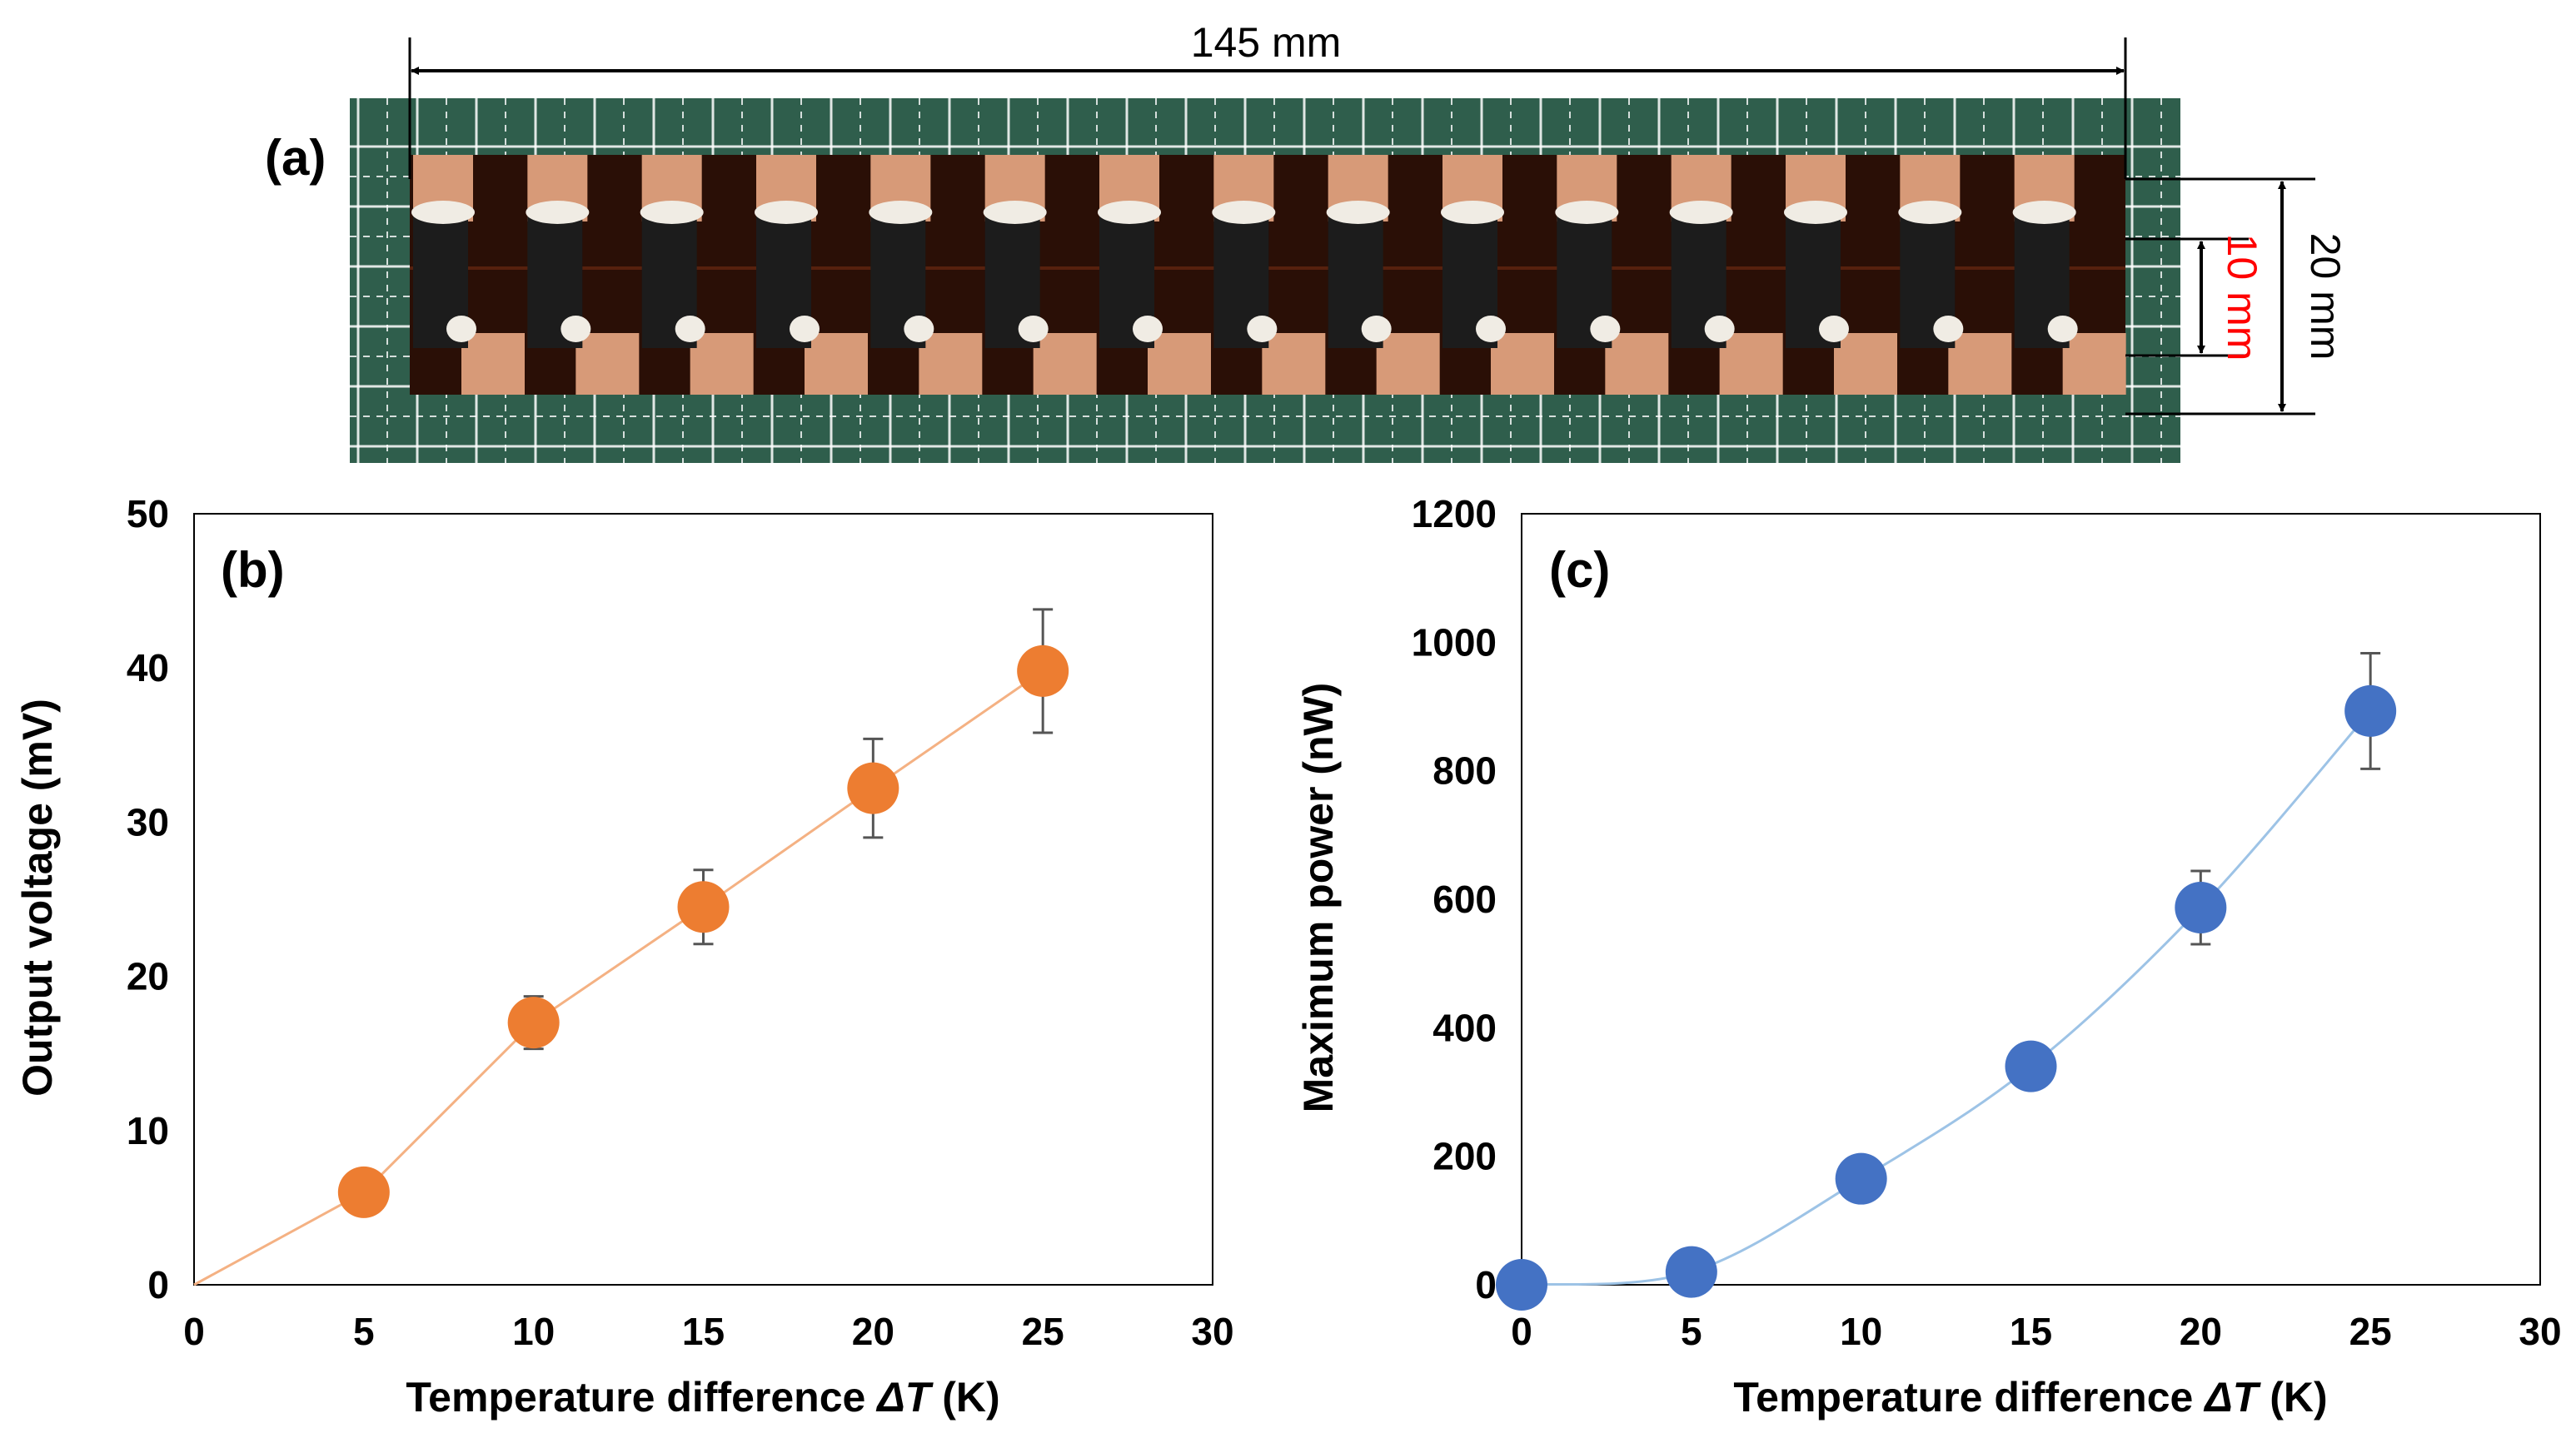 This screenshot has width=2576, height=1438. What do you see at coordinates (148, 1130) in the screenshot?
I see `y-tick-label-b: 10` at bounding box center [148, 1130].